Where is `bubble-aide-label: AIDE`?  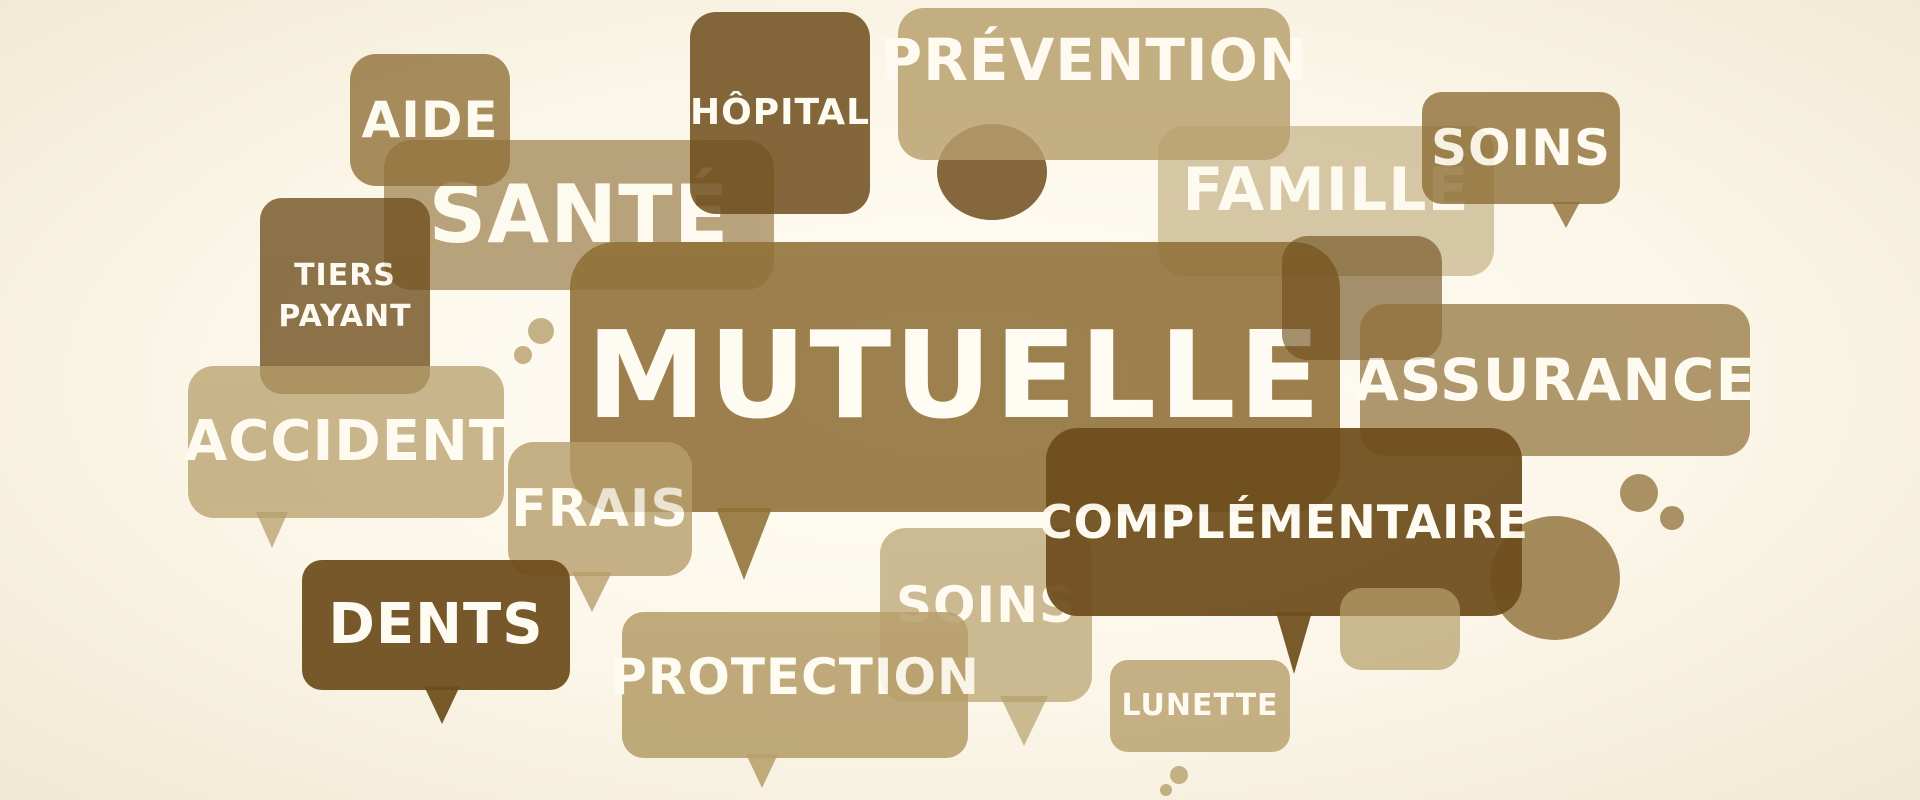 bubble-aide-label: AIDE is located at coordinates (430, 119).